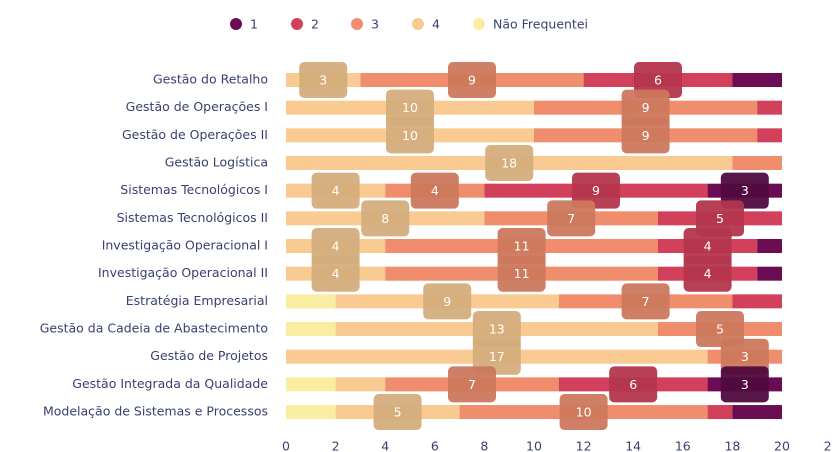 The width and height of the screenshot is (832, 452). What do you see at coordinates (336, 445) in the screenshot?
I see `x-tick-label: 2` at bounding box center [336, 445].